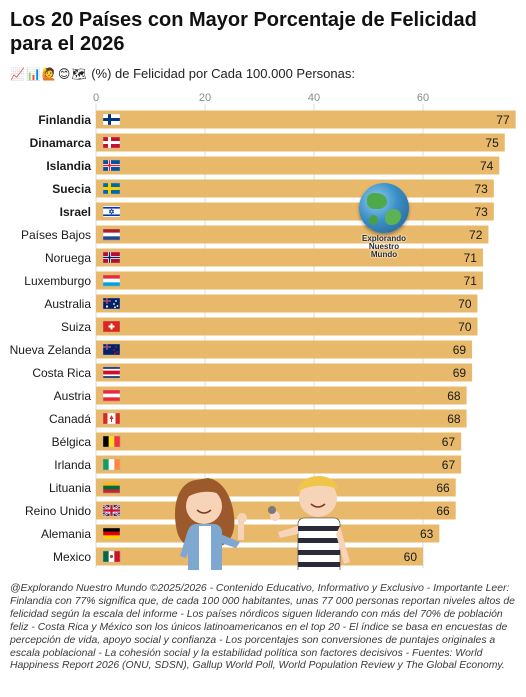 The width and height of the screenshot is (526, 697). I want to click on x-tick-label: 0, so click(96, 98).